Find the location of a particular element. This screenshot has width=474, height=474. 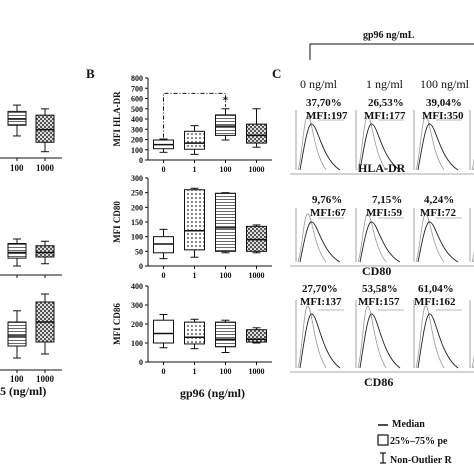

panel-a-xlabel: 5 (ng/ml) is located at coordinates (23, 391).